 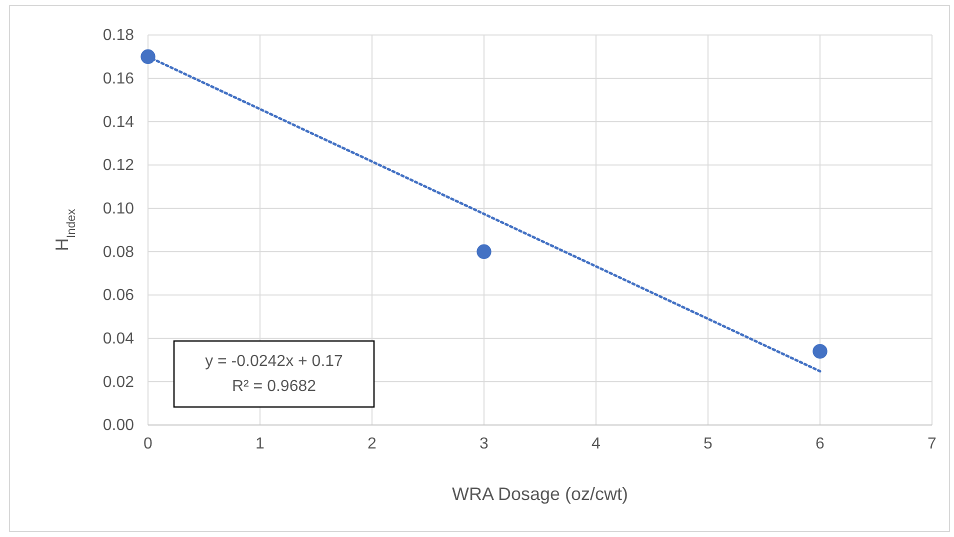 What do you see at coordinates (274, 386) in the screenshot?
I see `annotation: R² = 0.9682` at bounding box center [274, 386].